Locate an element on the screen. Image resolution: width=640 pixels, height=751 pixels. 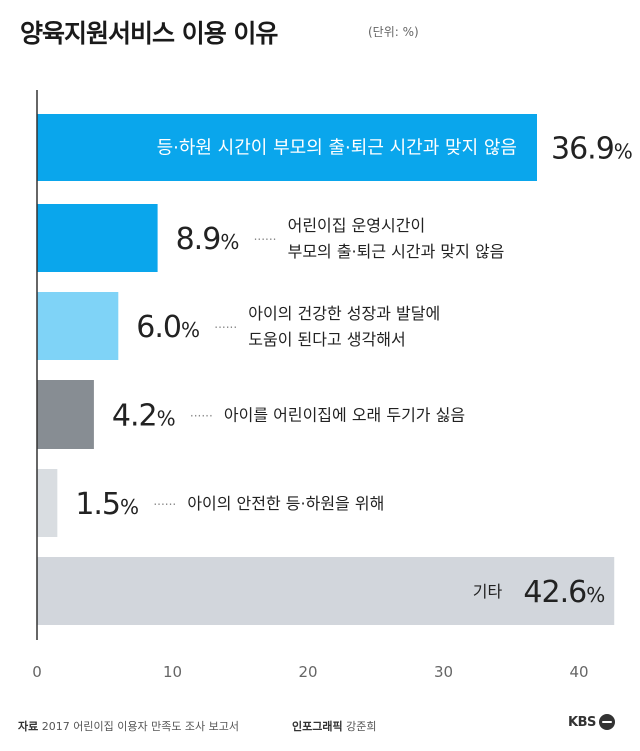
kbs-logo: KBS is located at coordinates (591, 722).